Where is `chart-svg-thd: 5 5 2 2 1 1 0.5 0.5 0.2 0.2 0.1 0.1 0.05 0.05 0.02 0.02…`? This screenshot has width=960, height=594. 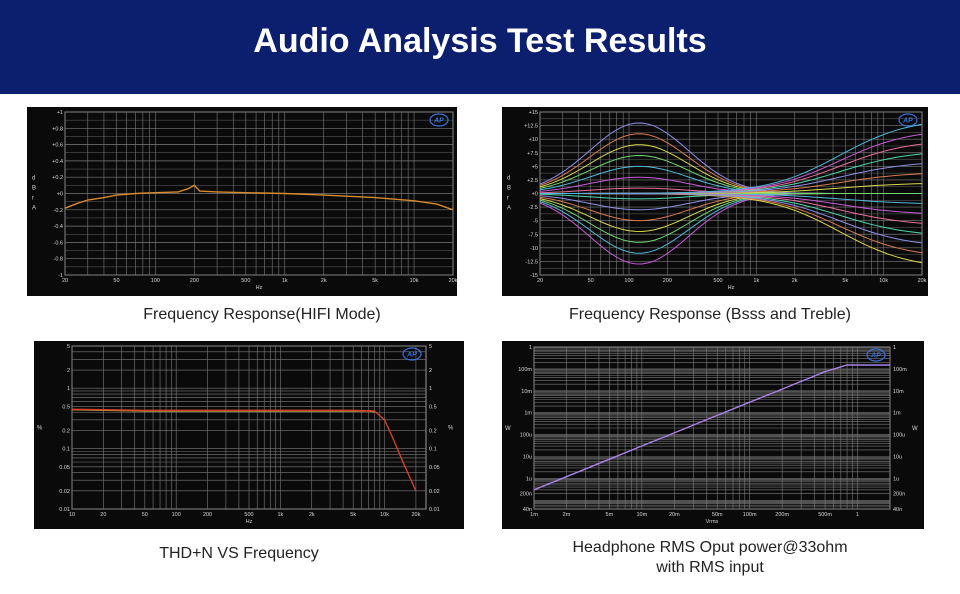
chart-svg-thd: 5 5 2 2 1 1 0.5 0.5 0.2 0.2 0.1 0.1 0.05 0.05 0.02 0.02… is located at coordinates (245, 434).